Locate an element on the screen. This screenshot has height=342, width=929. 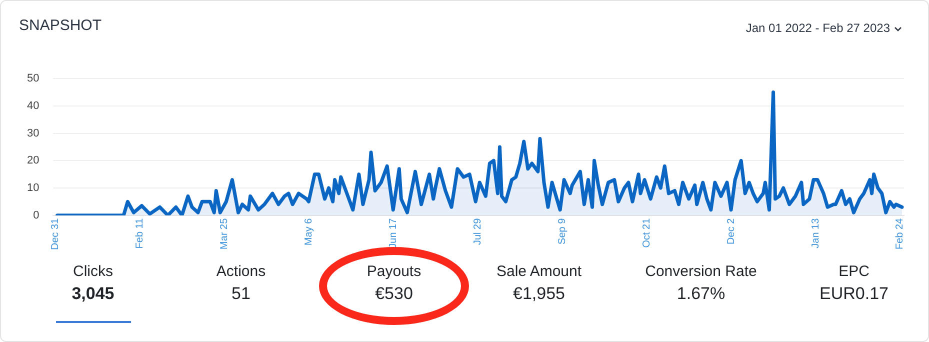
x-tick-label: Mar 25 is located at coordinates (224, 234).